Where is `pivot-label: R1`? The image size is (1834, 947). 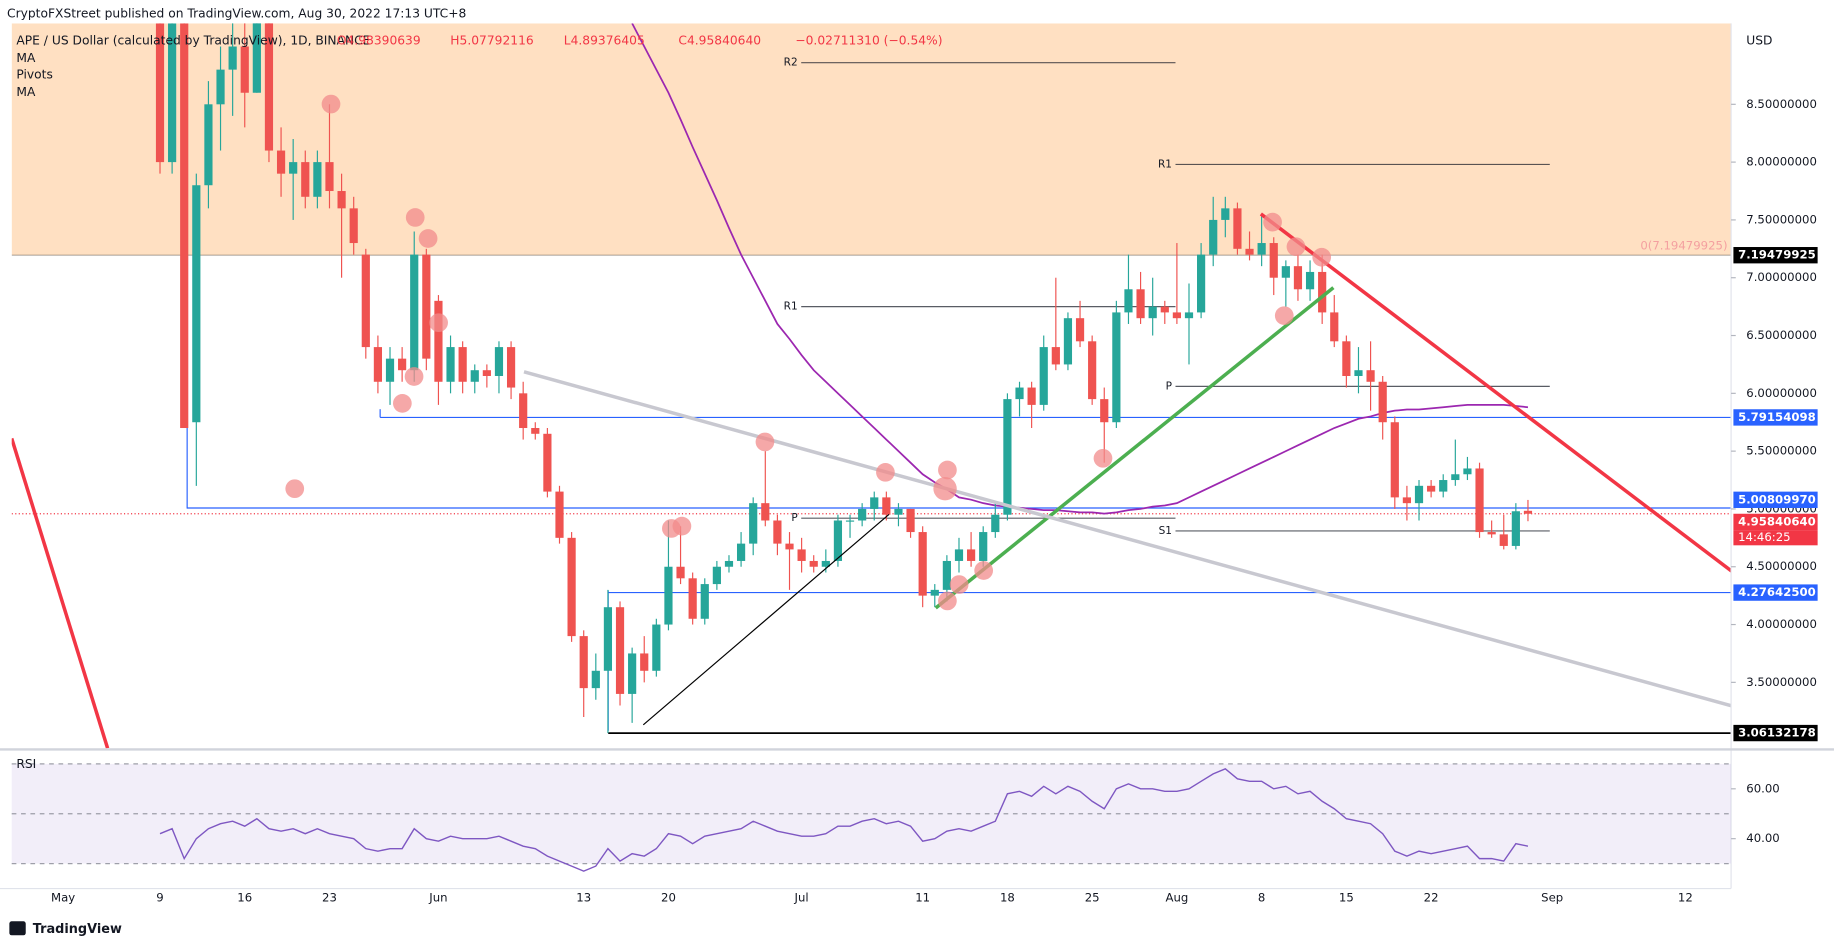
pivot-label: R1 is located at coordinates (1165, 164).